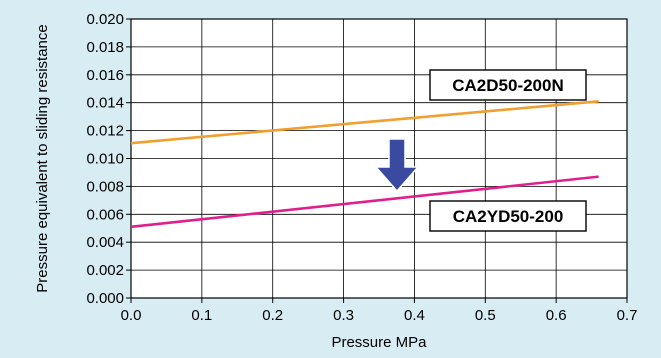 This screenshot has width=661, height=358. Describe the element at coordinates (556, 315) in the screenshot. I see `x-tick-label: 0.6` at that location.